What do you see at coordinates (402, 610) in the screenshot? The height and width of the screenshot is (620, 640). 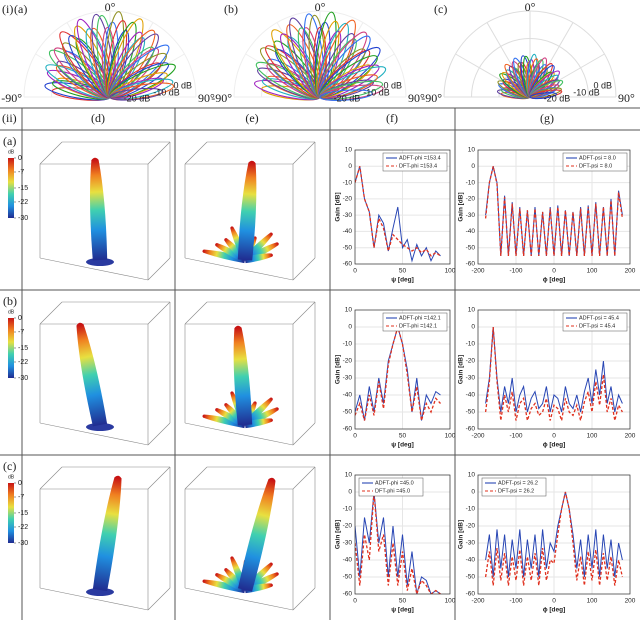 I see `x-axis-label: ψ [deg]` at bounding box center [402, 610].